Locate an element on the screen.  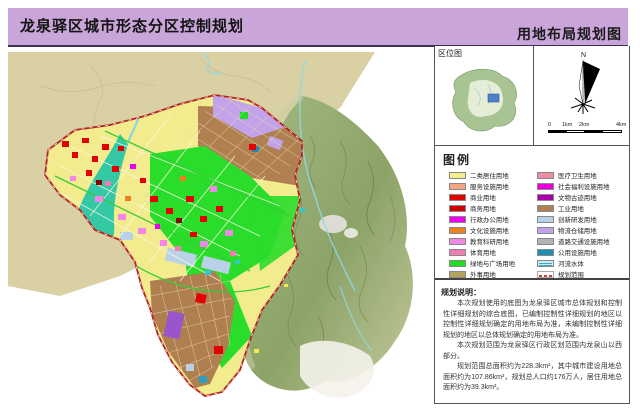
location-title: 区位图 is located at coordinates (450, 53).